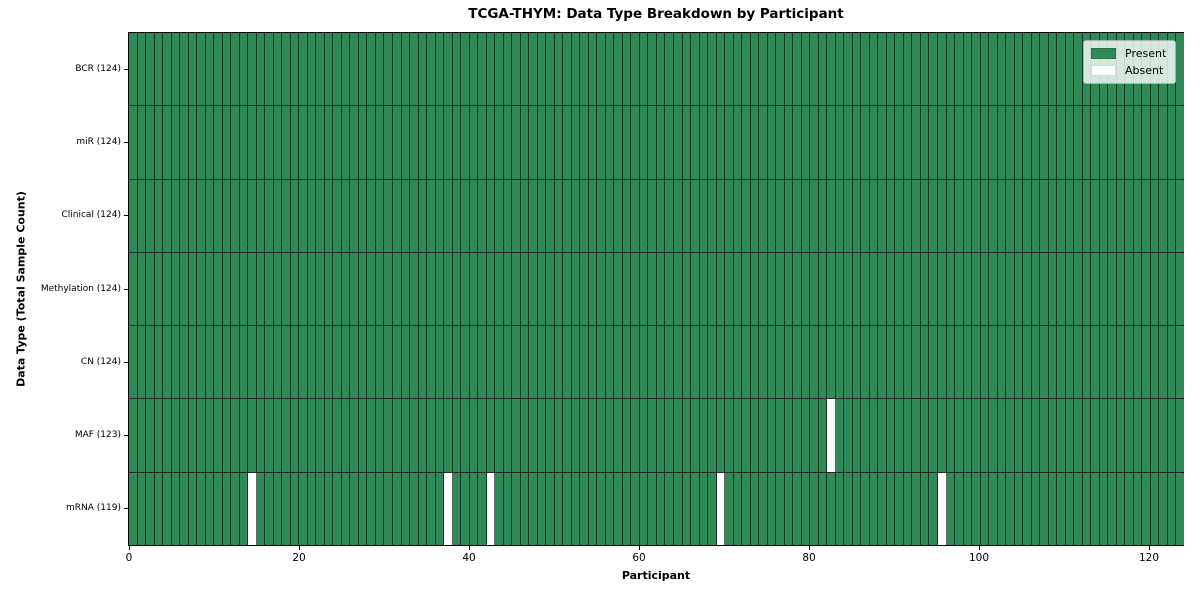  Describe the element at coordinates (831, 435) in the screenshot. I see `cell-absent` at that location.